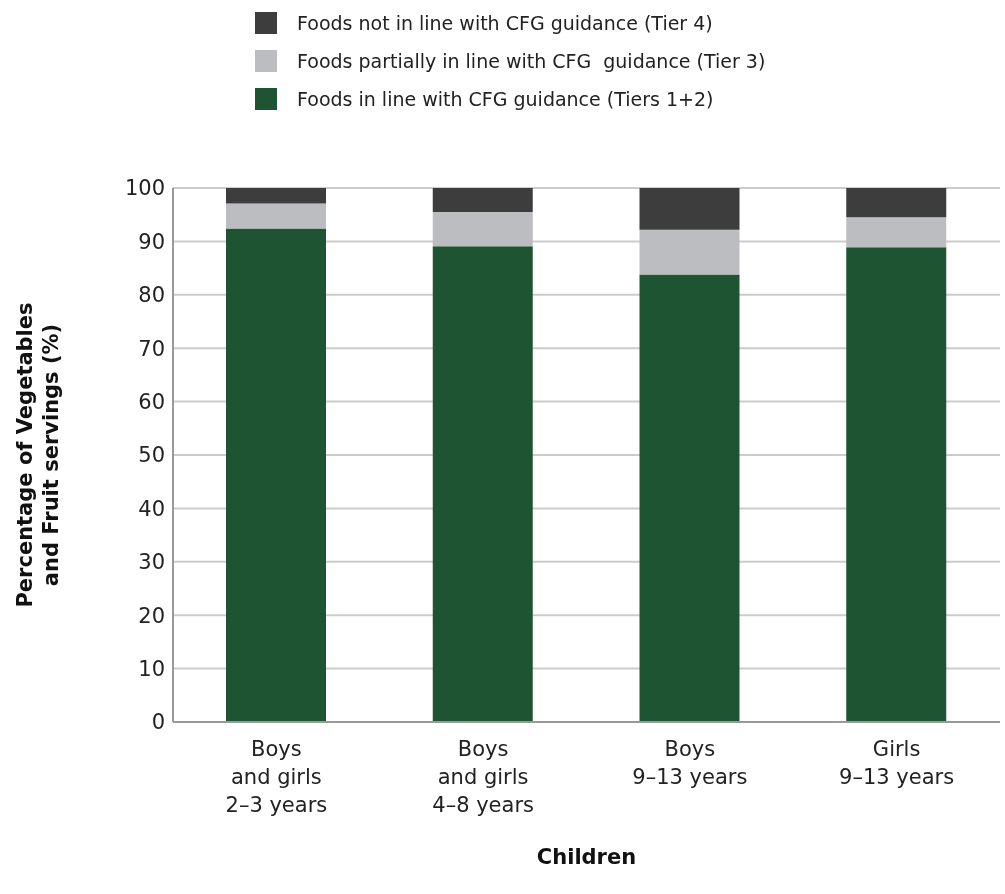 The width and height of the screenshot is (1005, 894). What do you see at coordinates (586, 857) in the screenshot?
I see `x-axis-title: Children` at bounding box center [586, 857].